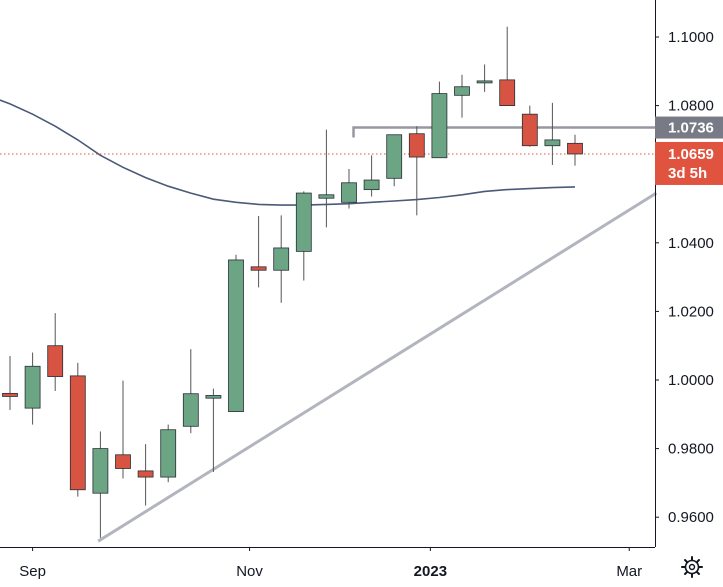 The height and width of the screenshot is (587, 723). I want to click on last-price-tag, so click(689, 163).